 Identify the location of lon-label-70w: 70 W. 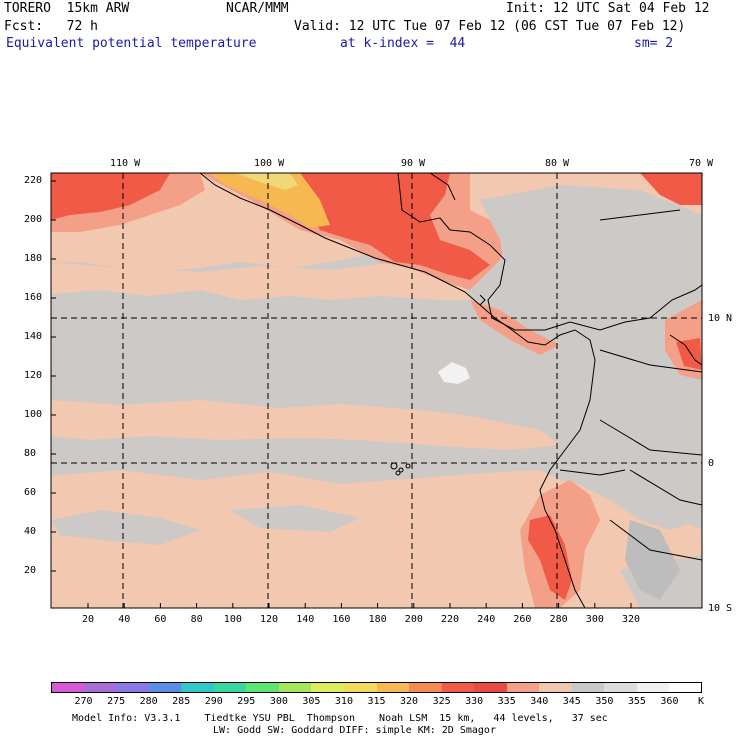
(701, 163).